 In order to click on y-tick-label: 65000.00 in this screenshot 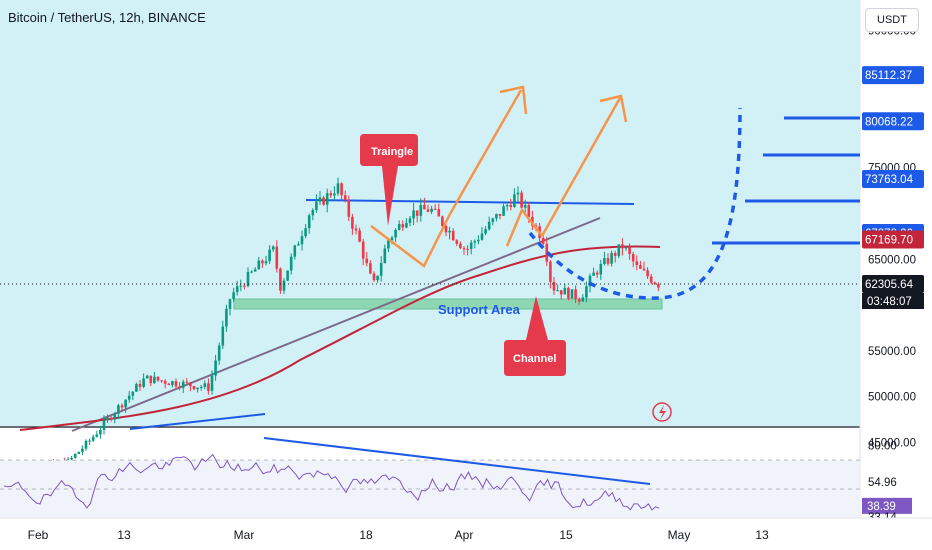, I will do `click(892, 260)`.